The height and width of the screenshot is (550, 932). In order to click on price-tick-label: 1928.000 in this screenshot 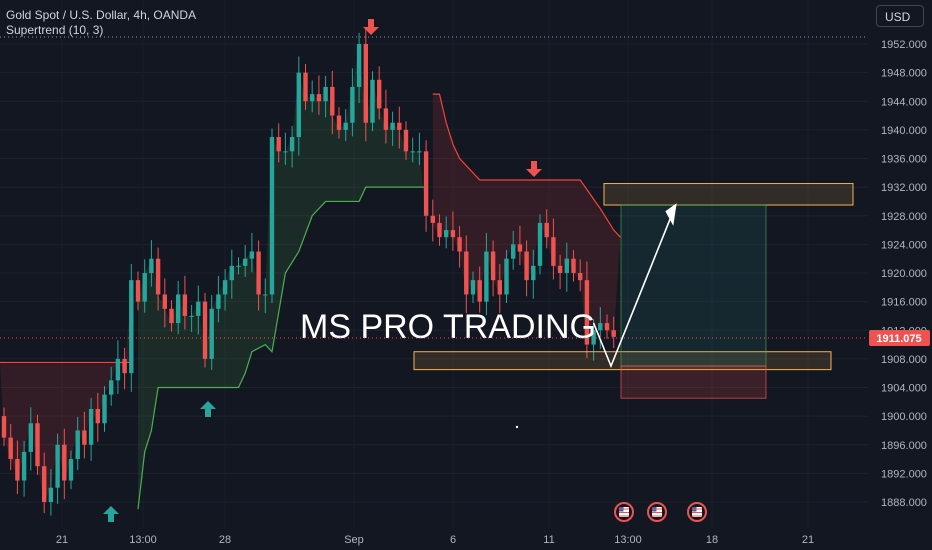, I will do `click(904, 217)`.